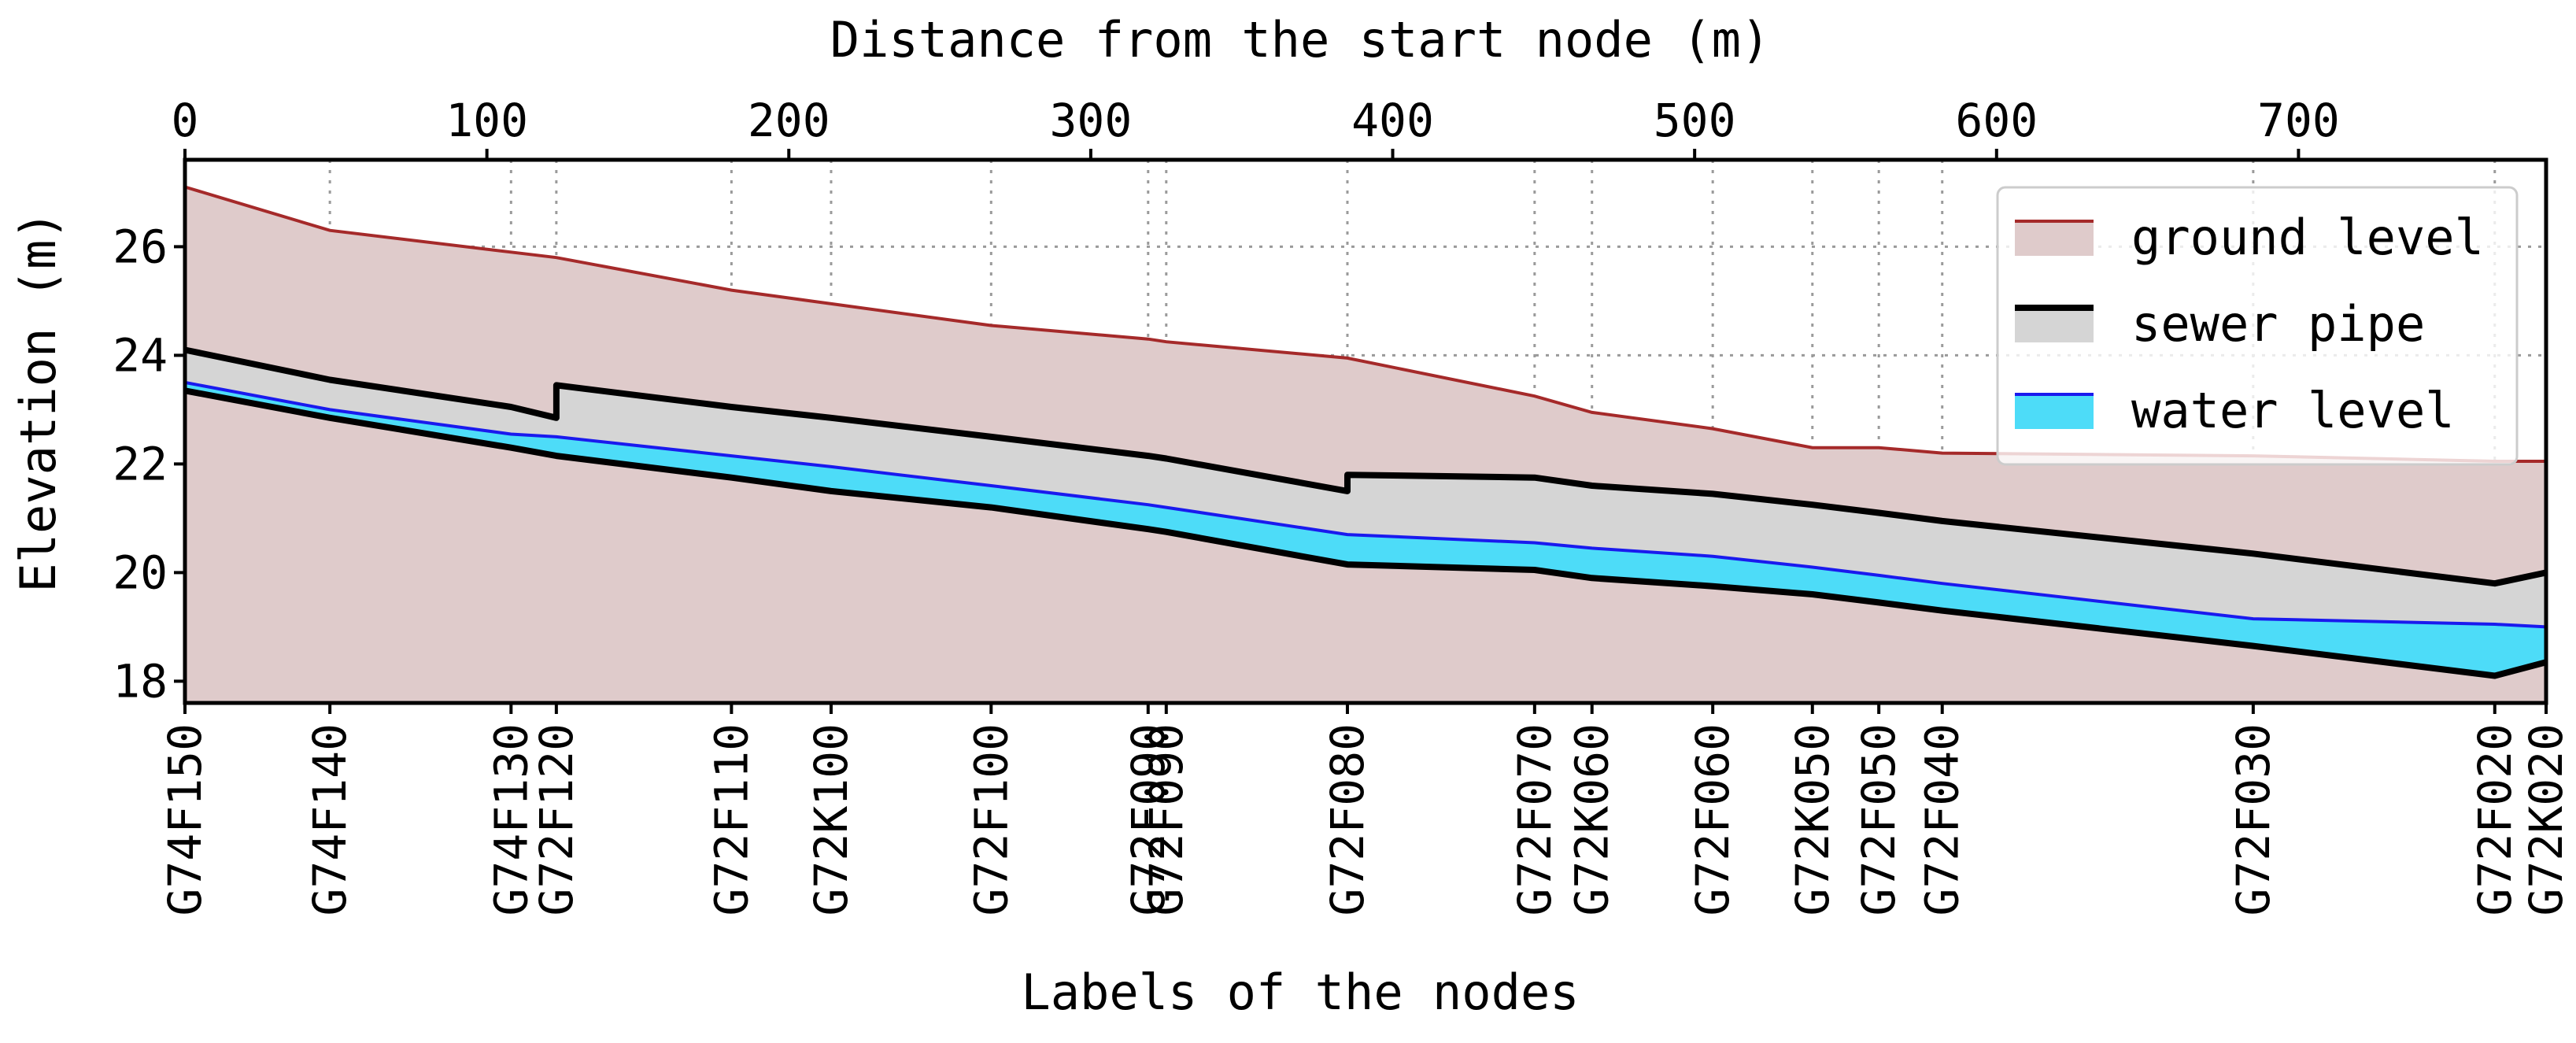 This screenshot has width=2576, height=1043. What do you see at coordinates (1534, 819) in the screenshot?
I see `node-label: G72F070` at bounding box center [1534, 819].